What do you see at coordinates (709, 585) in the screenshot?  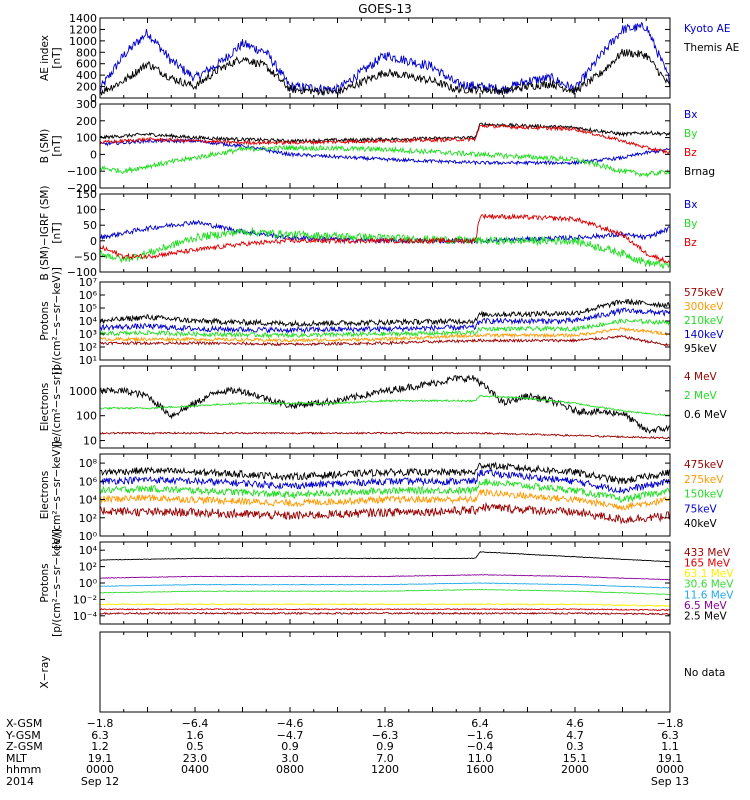 I see `legend-entry: 30.6 MeV` at bounding box center [709, 585].